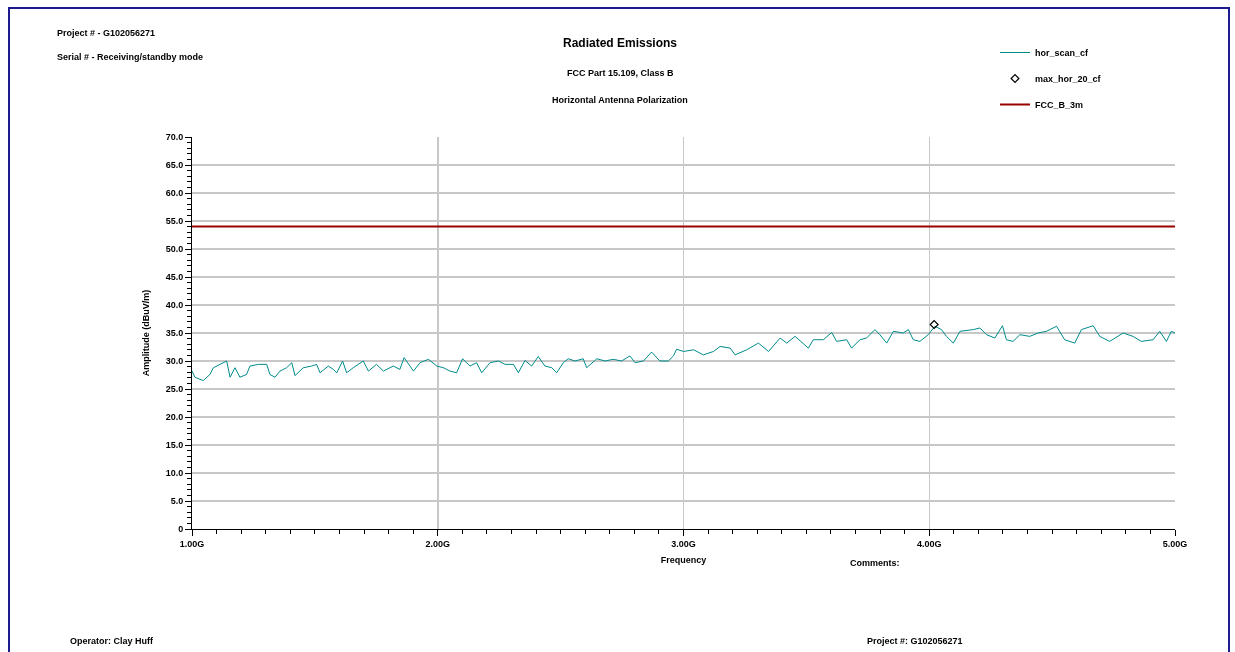  I want to click on y-axis-title: Amplitude (dBuV/m), so click(146, 333).